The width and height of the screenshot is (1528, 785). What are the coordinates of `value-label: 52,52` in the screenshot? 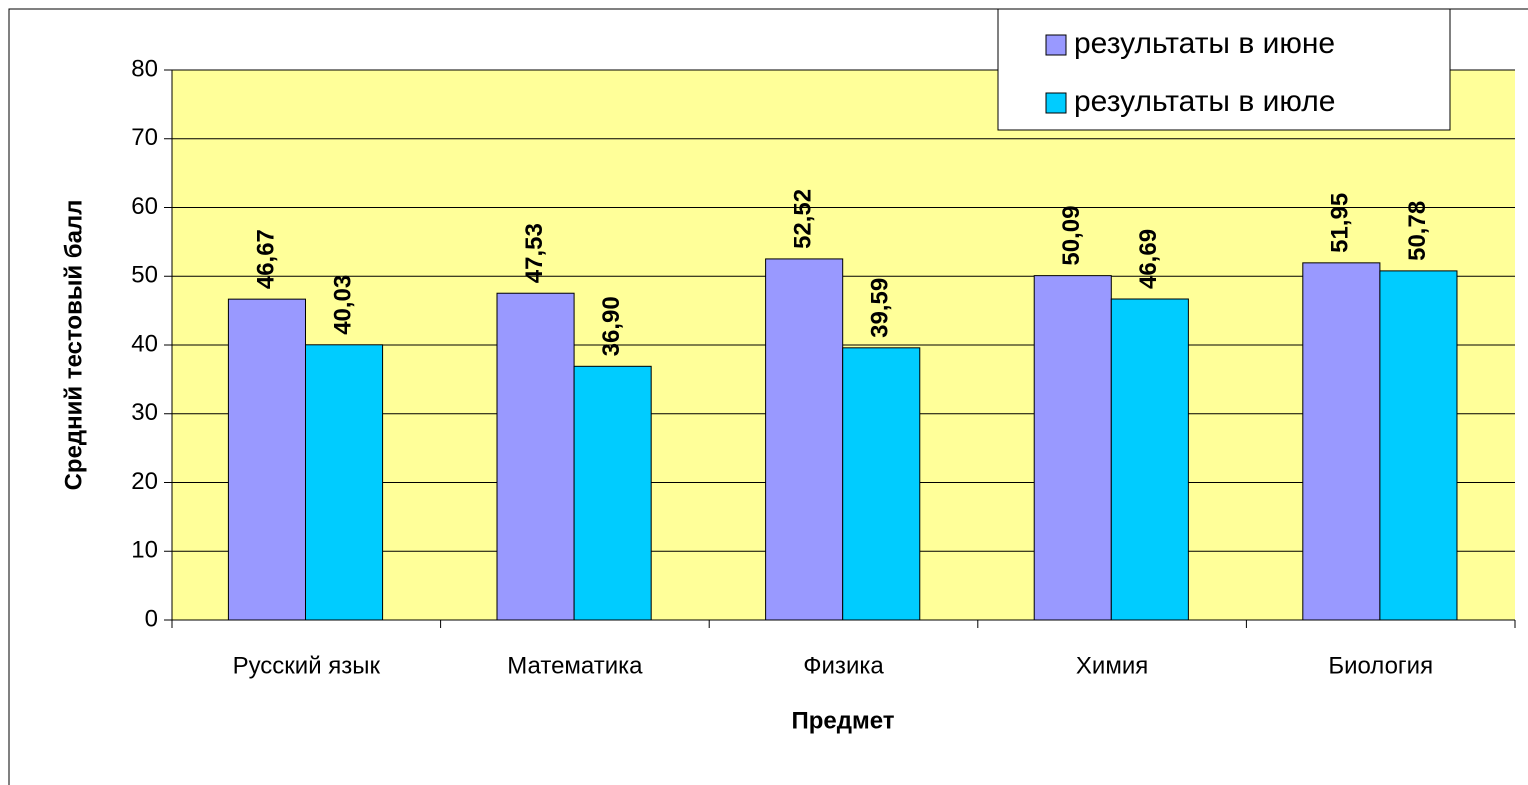 It's located at (802, 219).